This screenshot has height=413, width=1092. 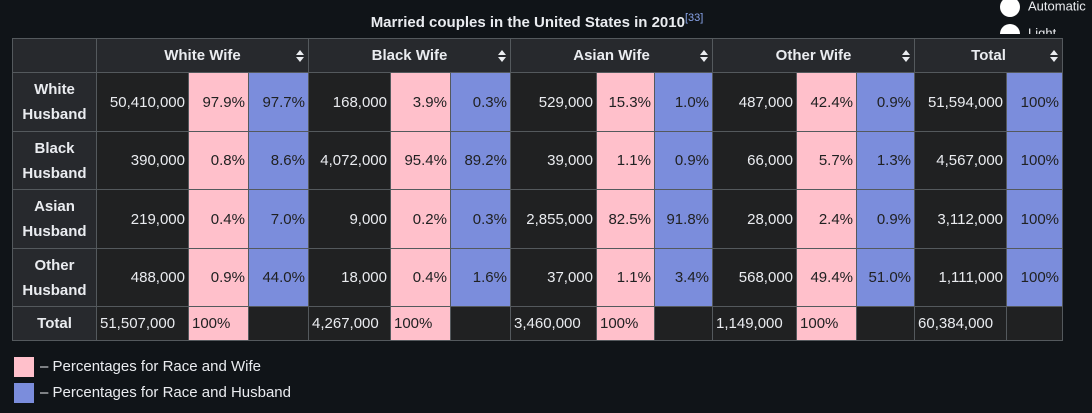 I want to click on table-cell: 8.6%, so click(x=278, y=160).